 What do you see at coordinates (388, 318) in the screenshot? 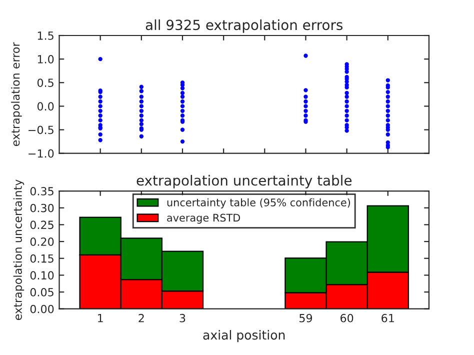
I see `x-tick-label: 61` at bounding box center [388, 318].